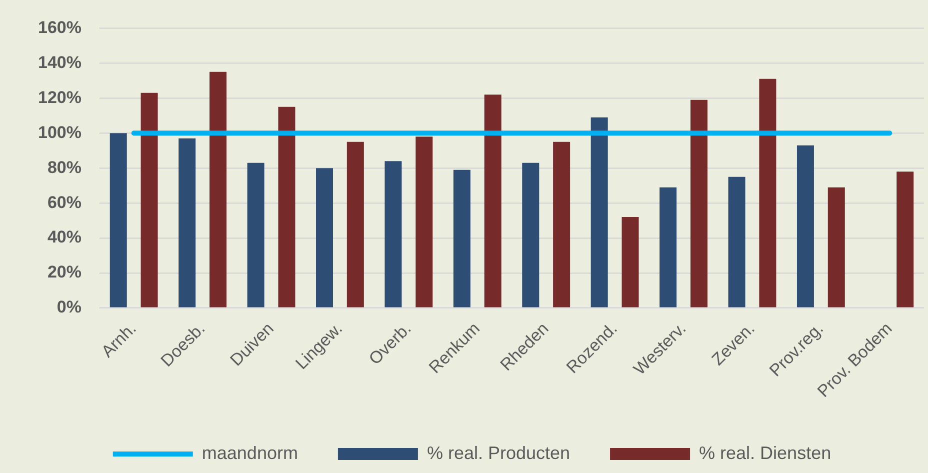 The height and width of the screenshot is (473, 928). Describe the element at coordinates (765, 452) in the screenshot. I see `legend-label: % real. Diensten` at that location.